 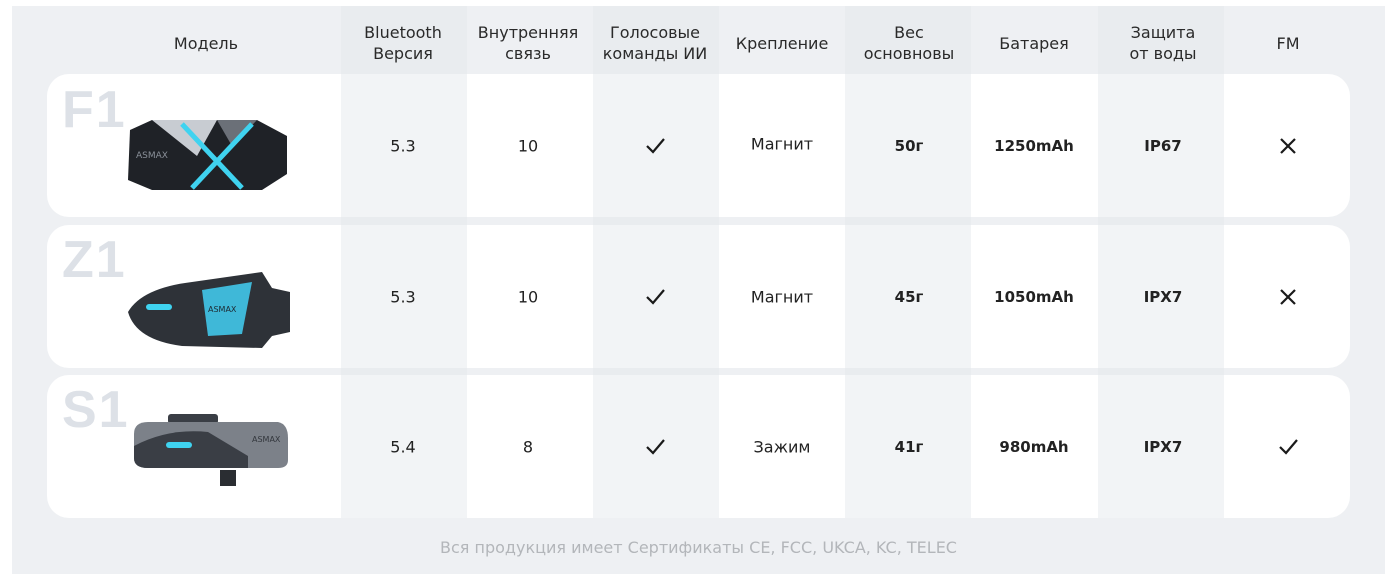 I want to click on header-mount: Крепление, so click(x=782, y=43).